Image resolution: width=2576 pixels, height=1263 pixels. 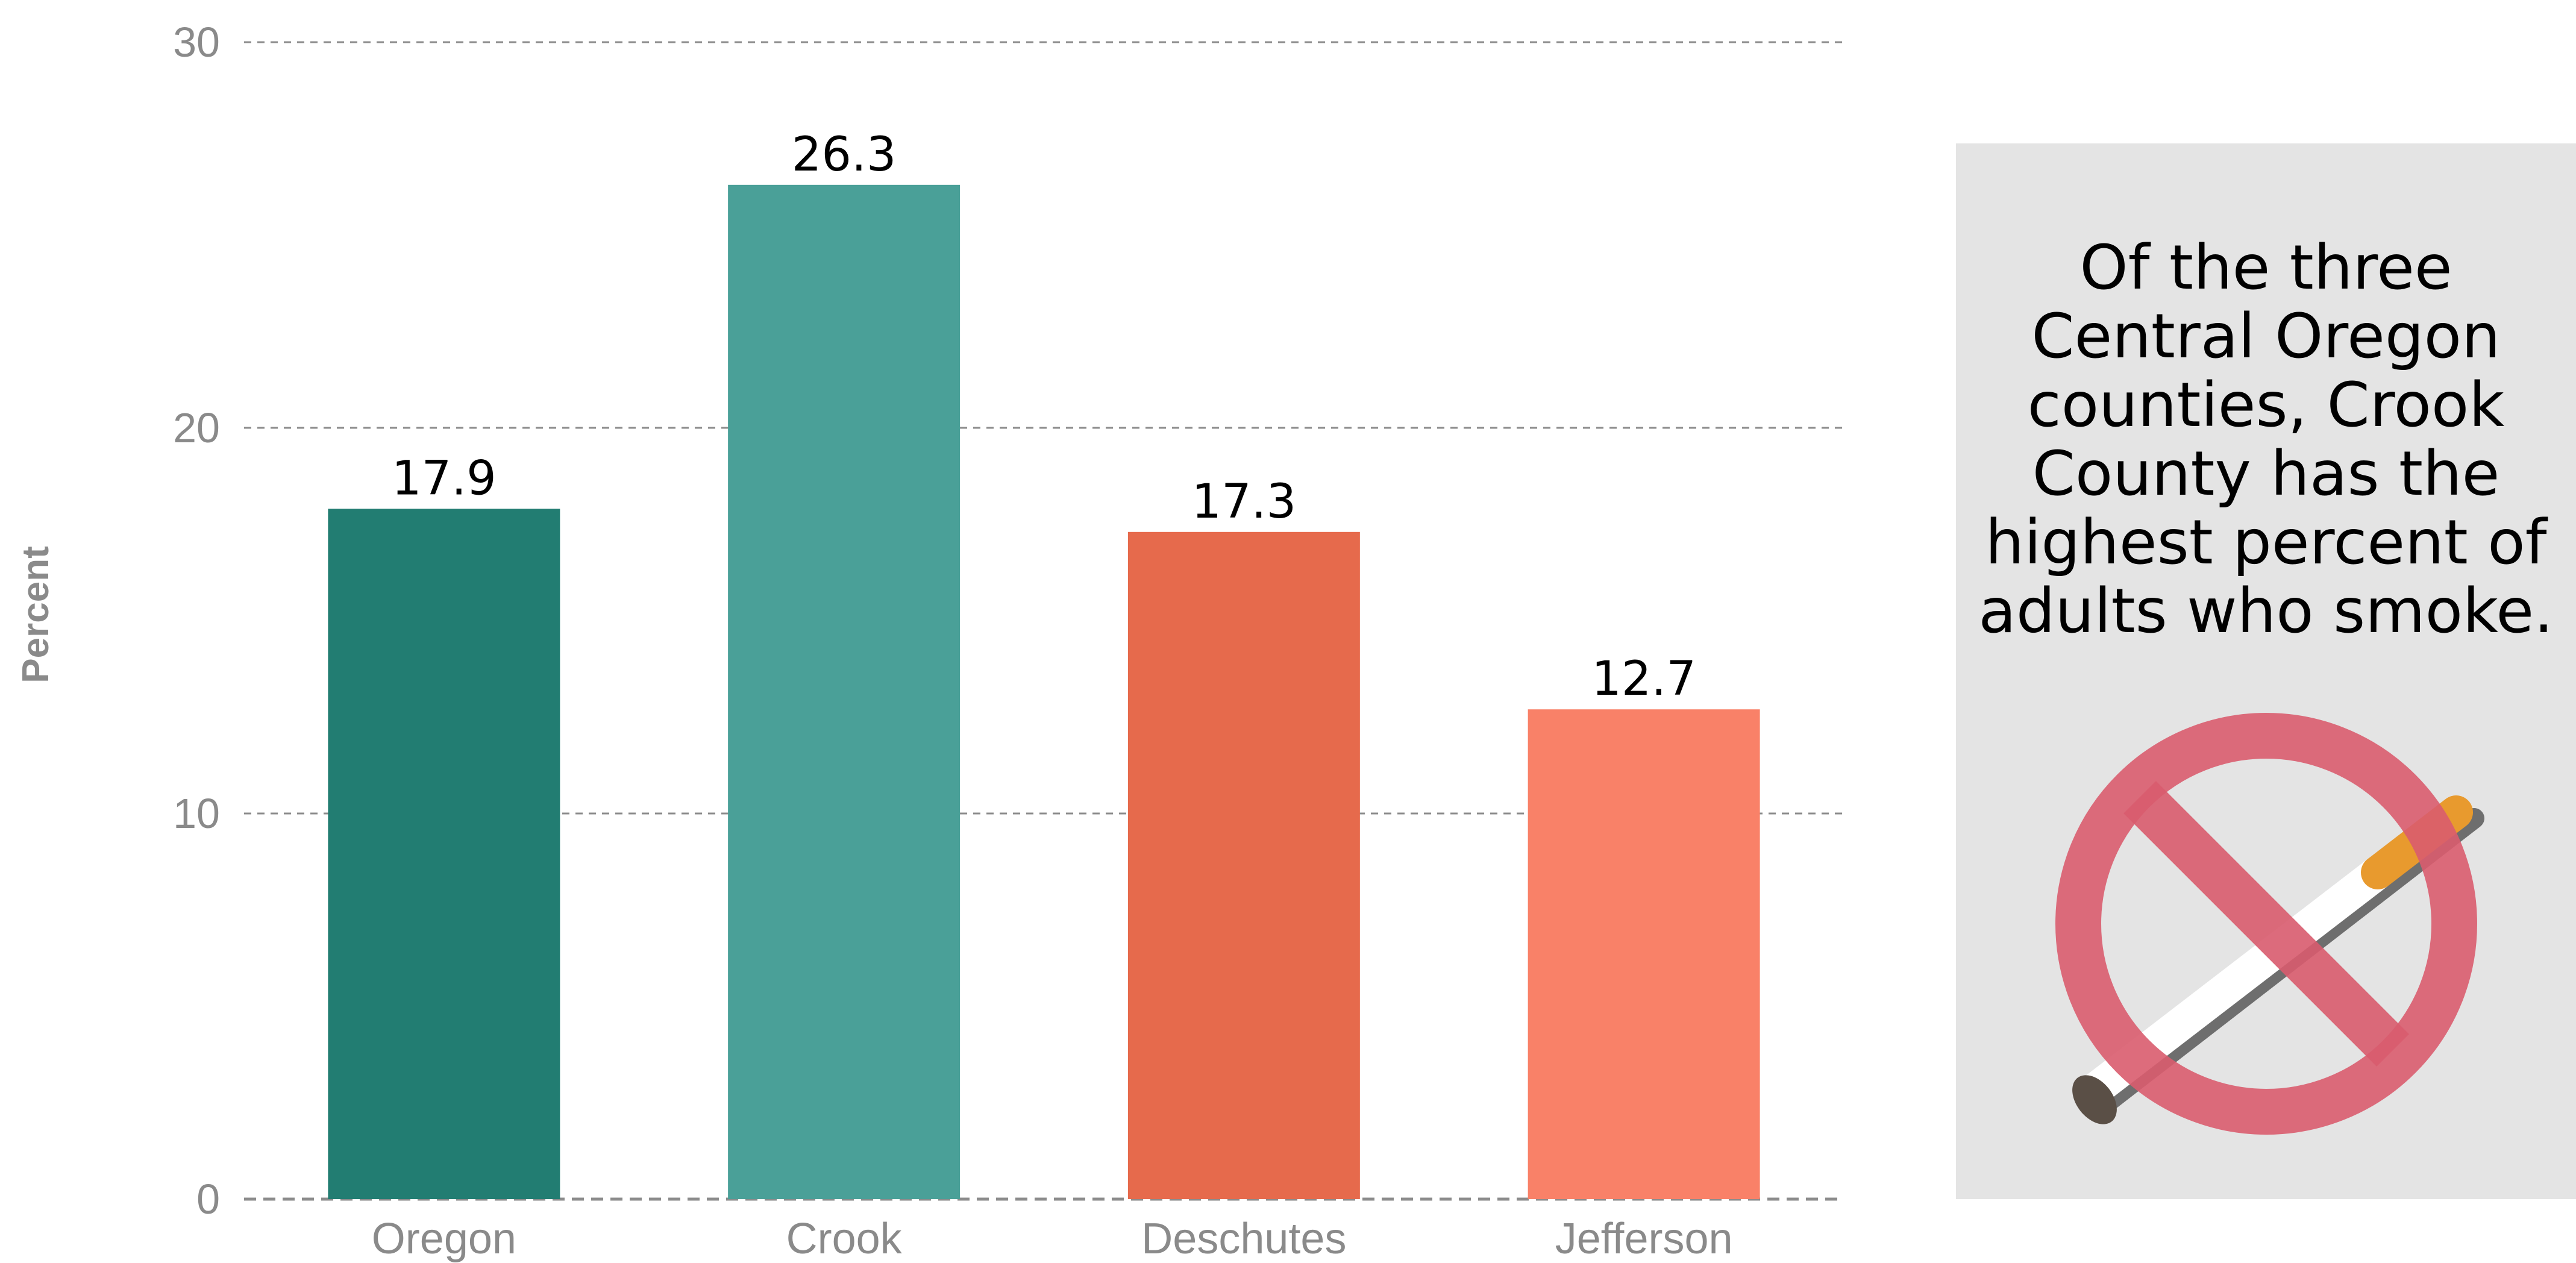 What do you see at coordinates (1052, 1239) in the screenshot?
I see `x-axis-ticks: Oregon Crook Deschutes Jefferson` at bounding box center [1052, 1239].